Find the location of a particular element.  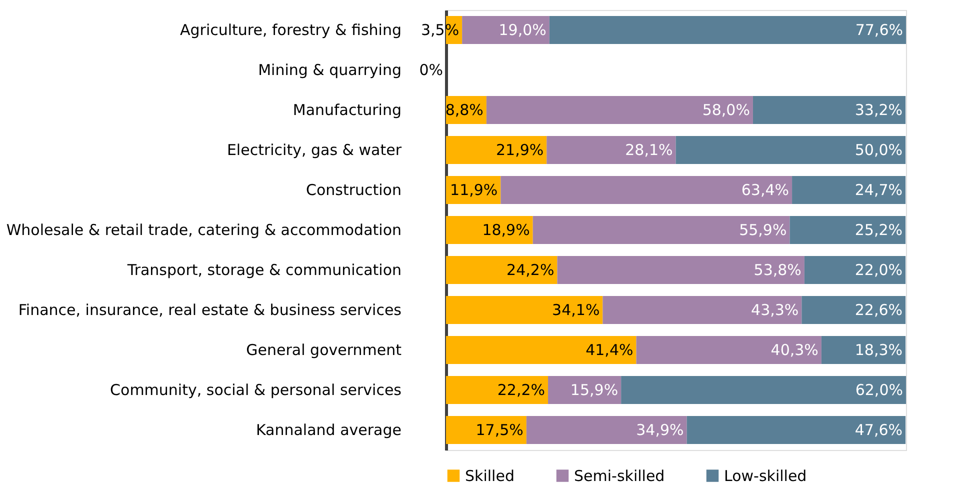

data-label: 53,8% is located at coordinates (778, 270).